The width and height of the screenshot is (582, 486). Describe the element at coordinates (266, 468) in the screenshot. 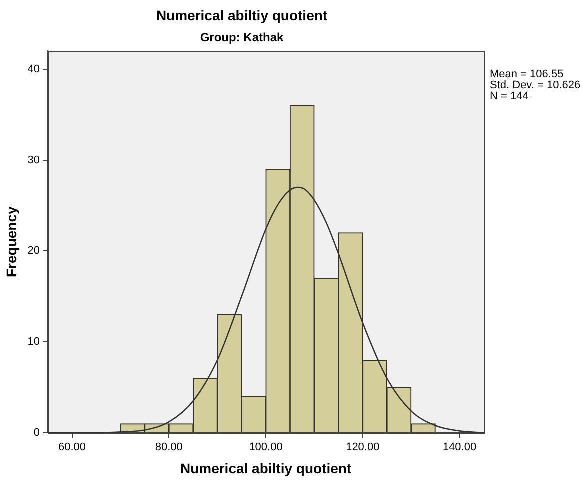

I see `x-axis-title: Numerical abiltiy quotient` at that location.